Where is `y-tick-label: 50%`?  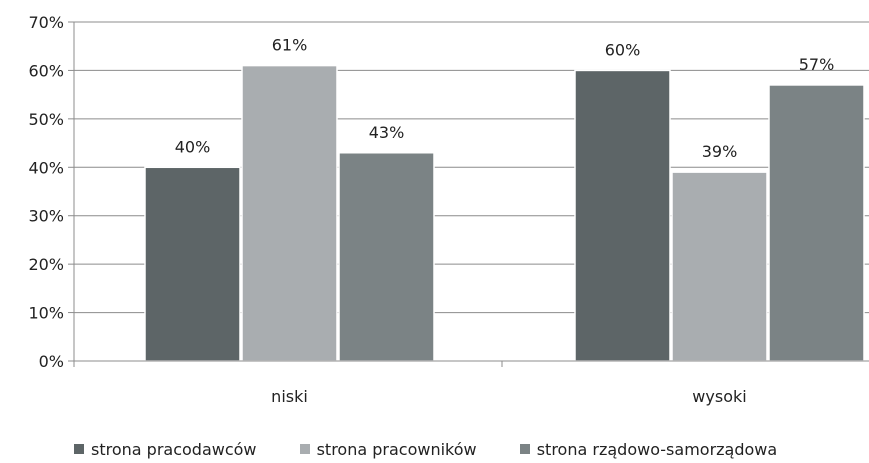
y-tick-label: 50% is located at coordinates (46, 119).